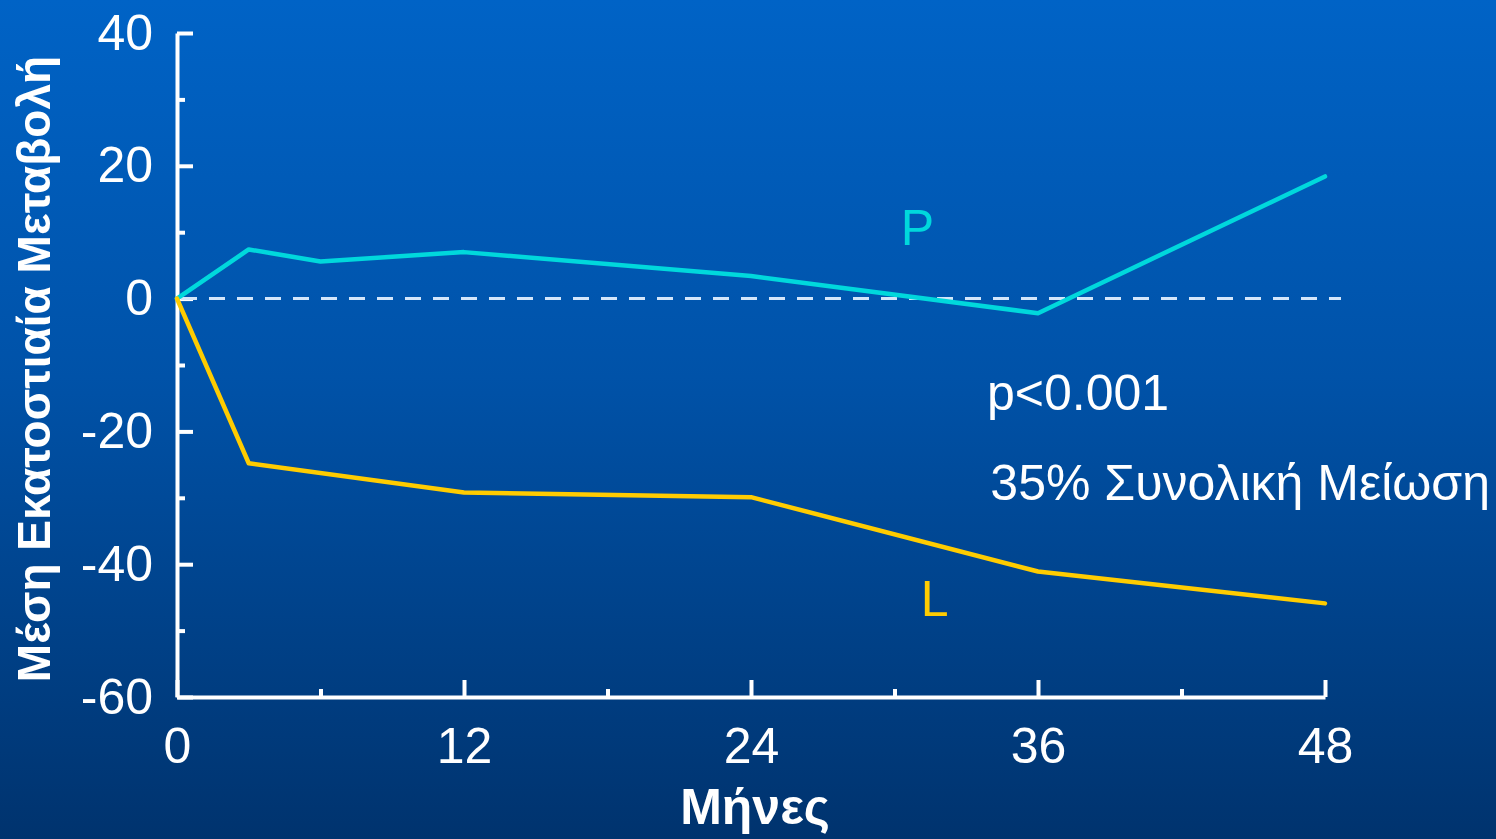 The height and width of the screenshot is (839, 1496). Describe the element at coordinates (177, 745) in the screenshot. I see `x-tick-label: 0` at that location.